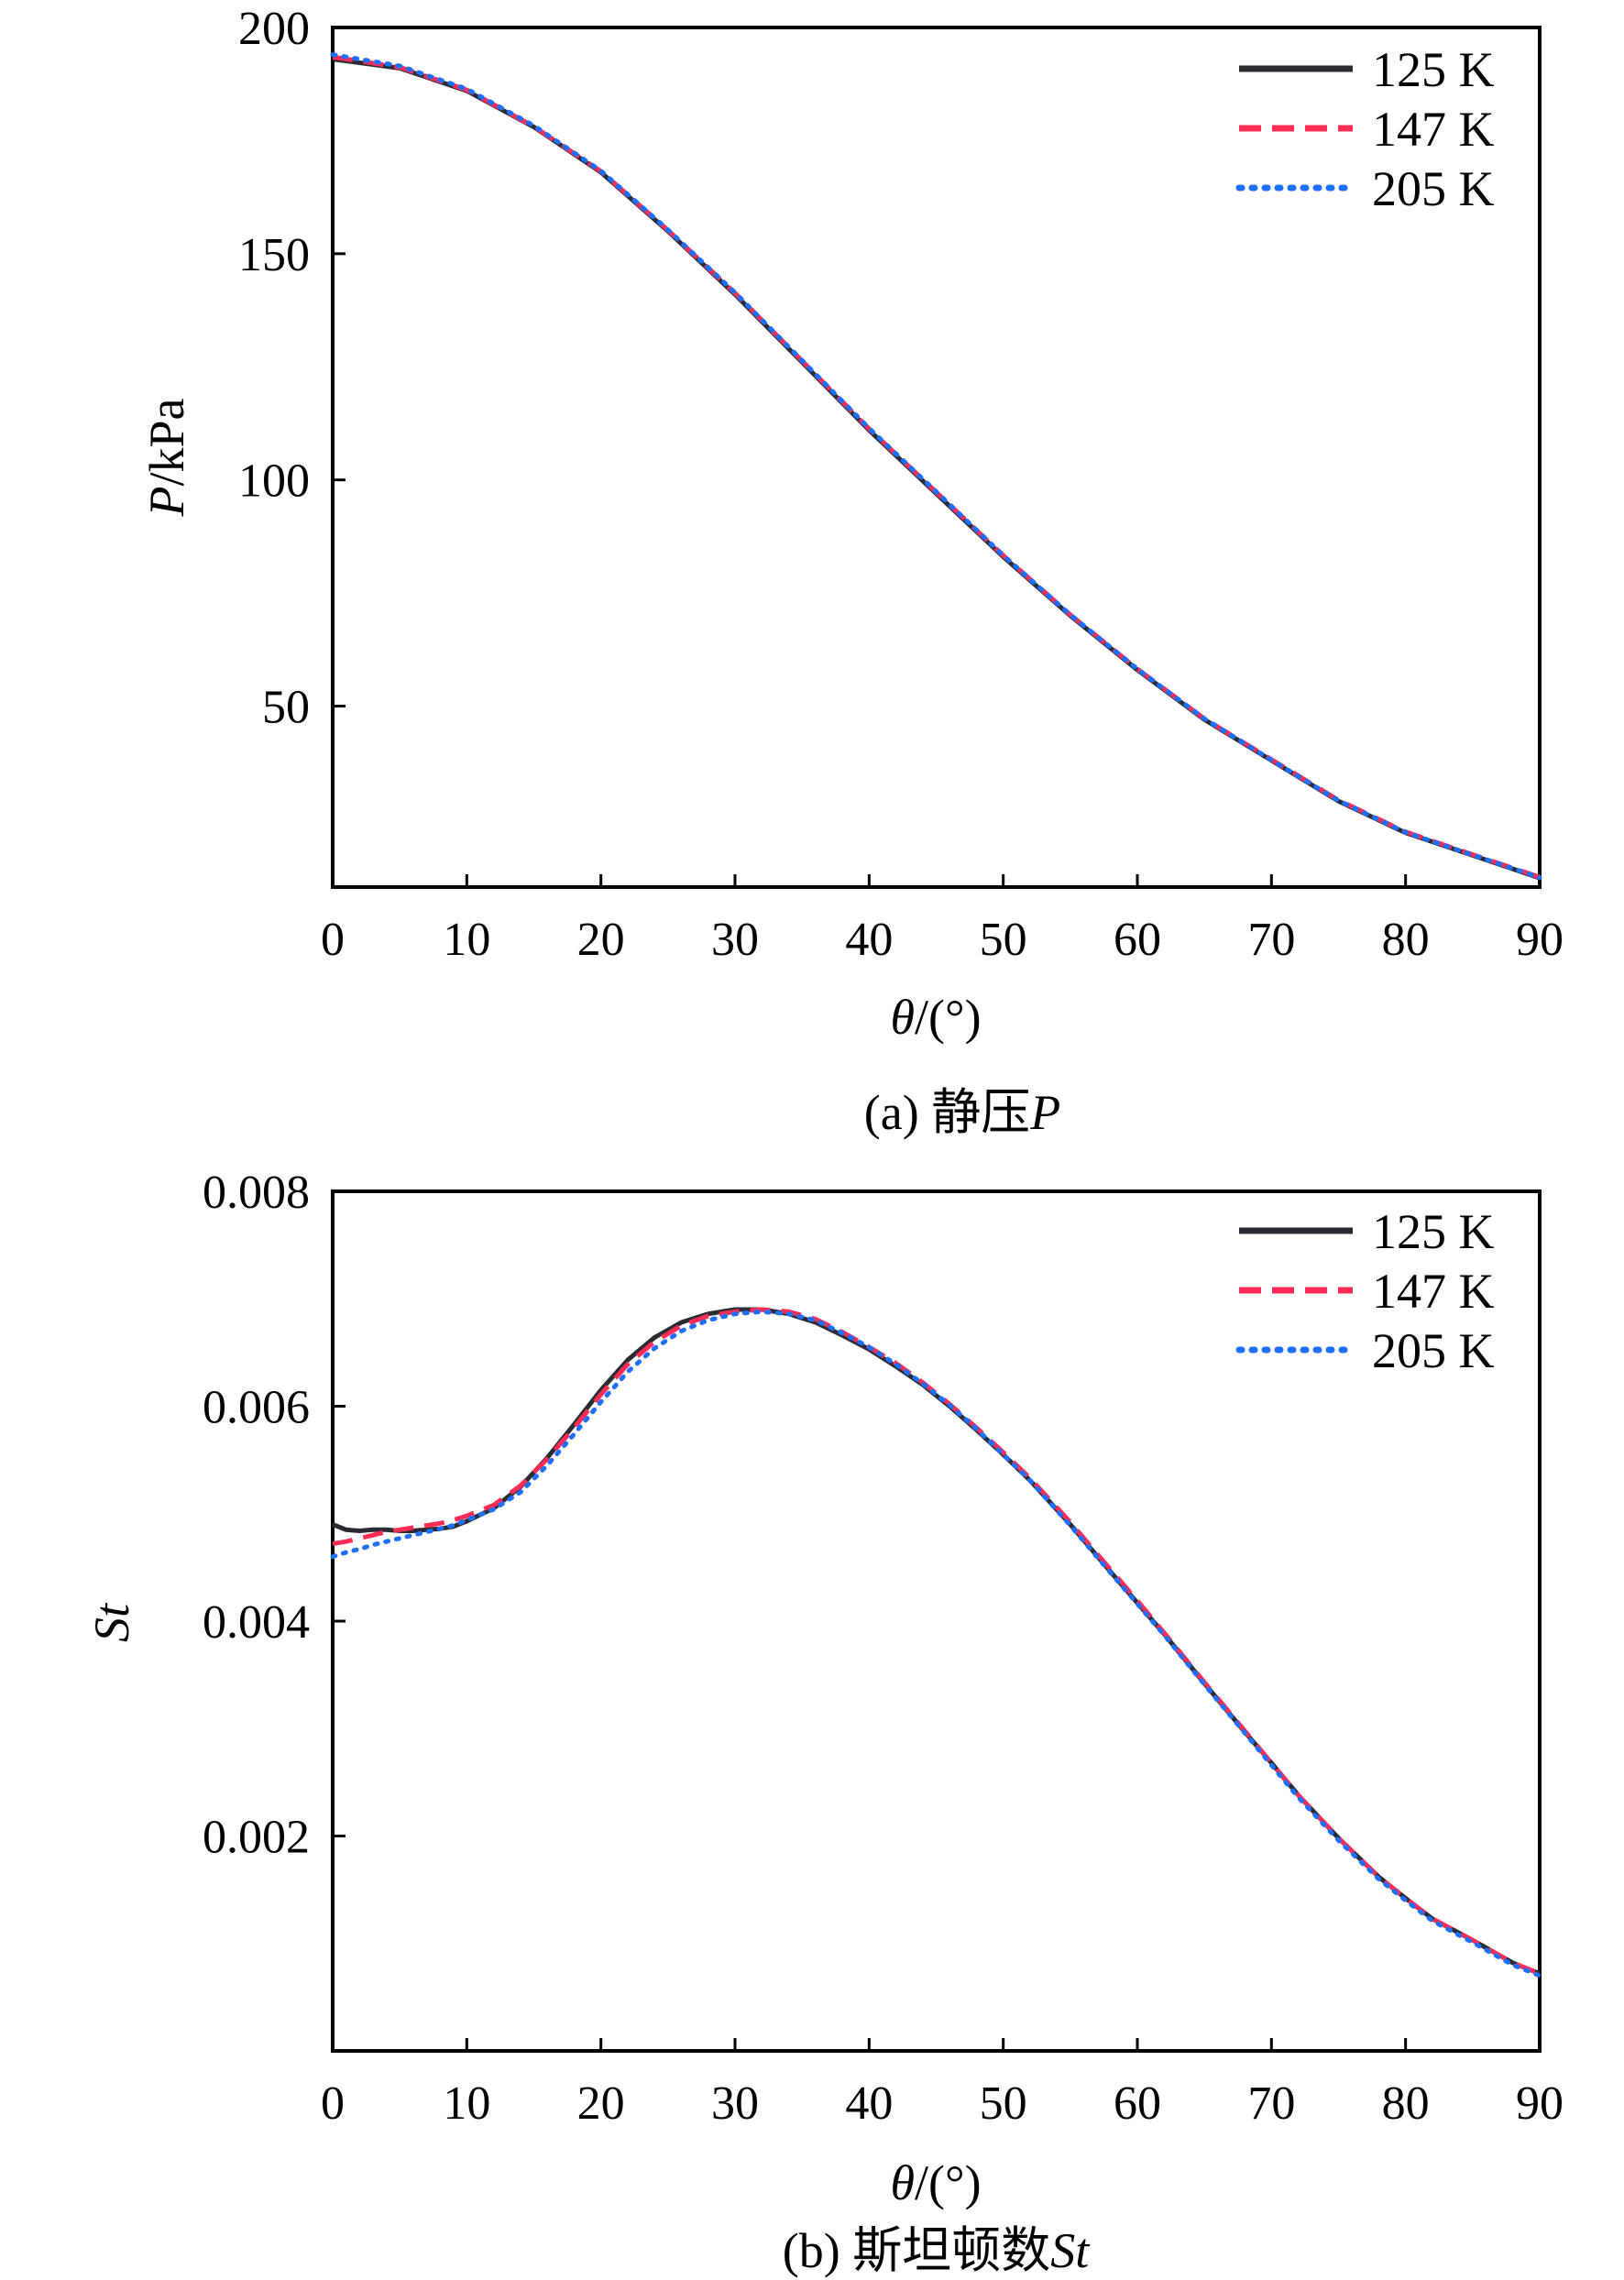 The height and width of the screenshot is (2280, 1624). Describe the element at coordinates (1433, 1350) in the screenshot. I see `panel-b-legend-label: 205 K` at that location.